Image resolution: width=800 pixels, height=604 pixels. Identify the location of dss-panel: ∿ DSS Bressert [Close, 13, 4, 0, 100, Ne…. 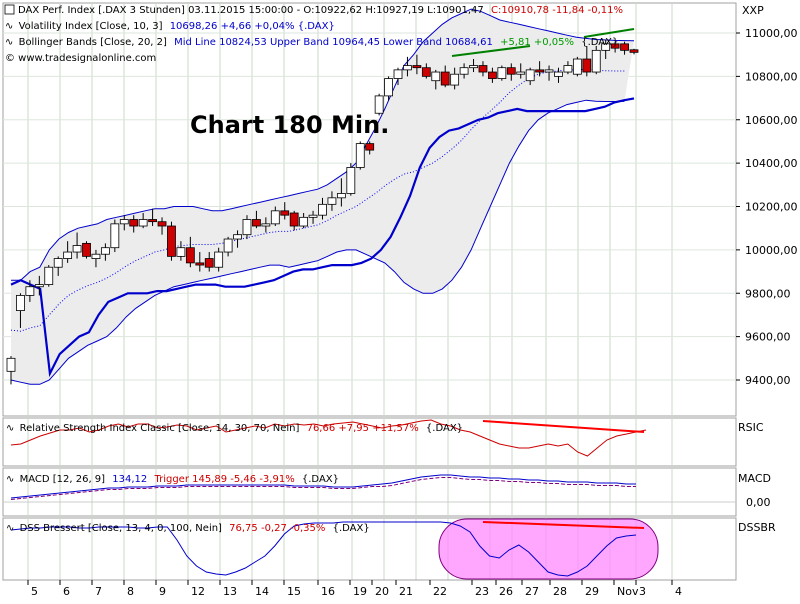
(389, 549).